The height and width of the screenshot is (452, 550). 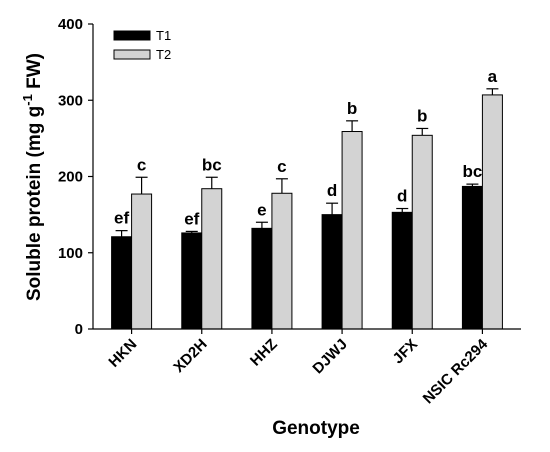 I want to click on legend-swatch-t1, so click(x=132, y=35).